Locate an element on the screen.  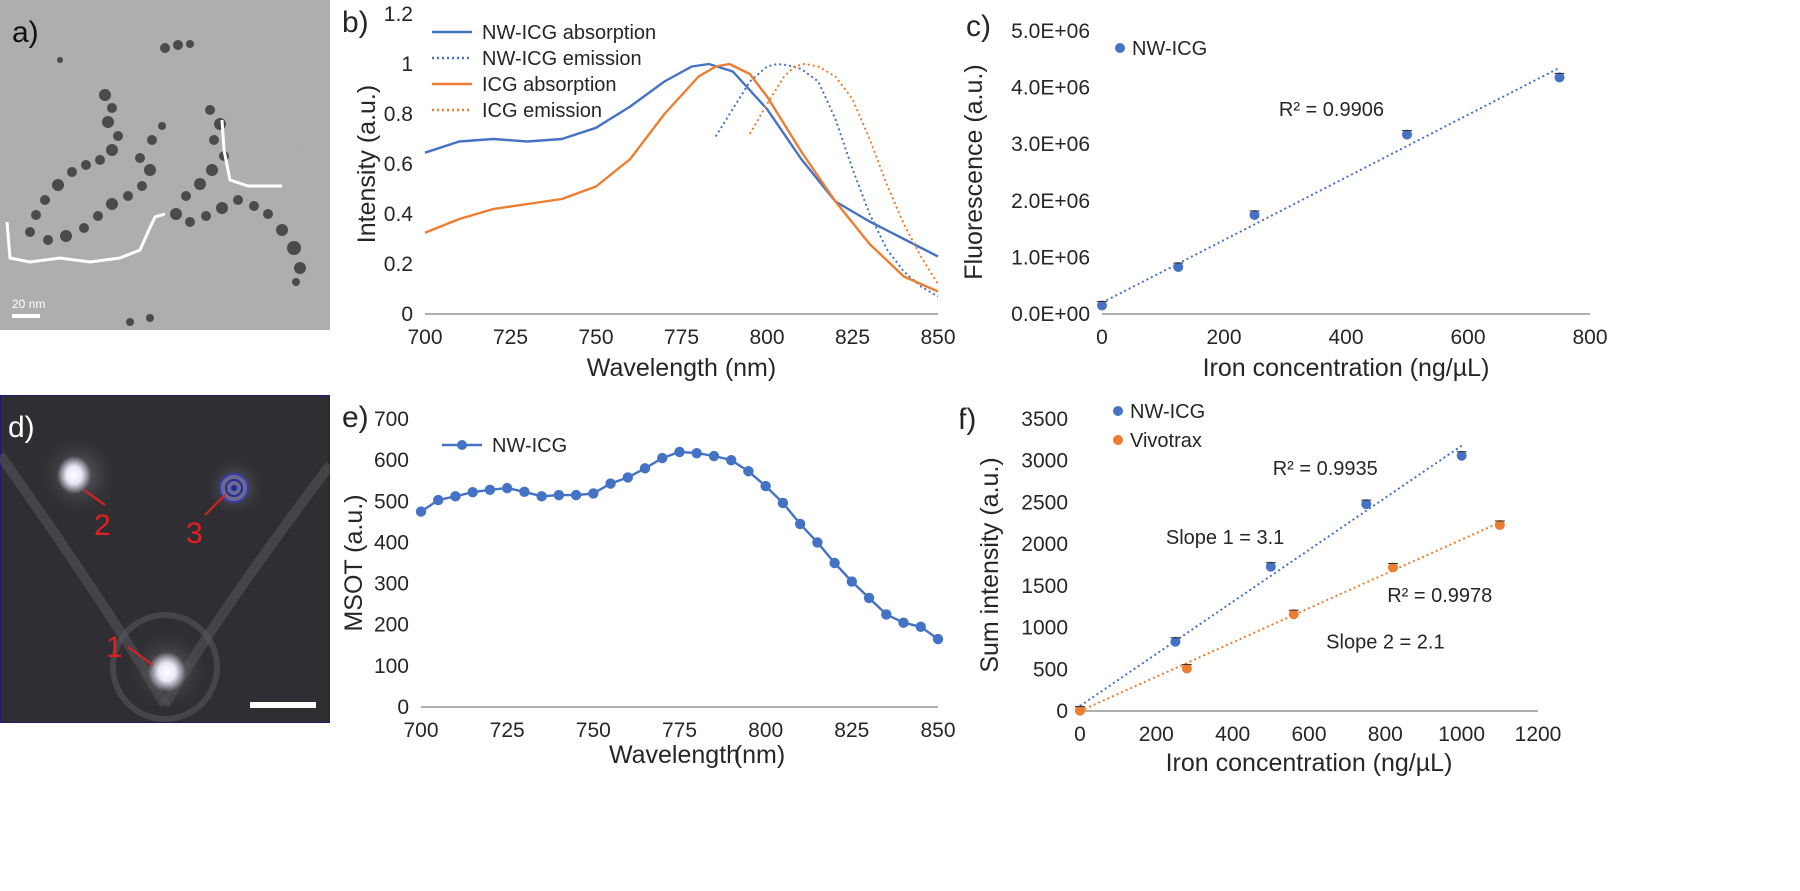
chart-annotation: Slope 2 = 2.1 is located at coordinates (1385, 642).